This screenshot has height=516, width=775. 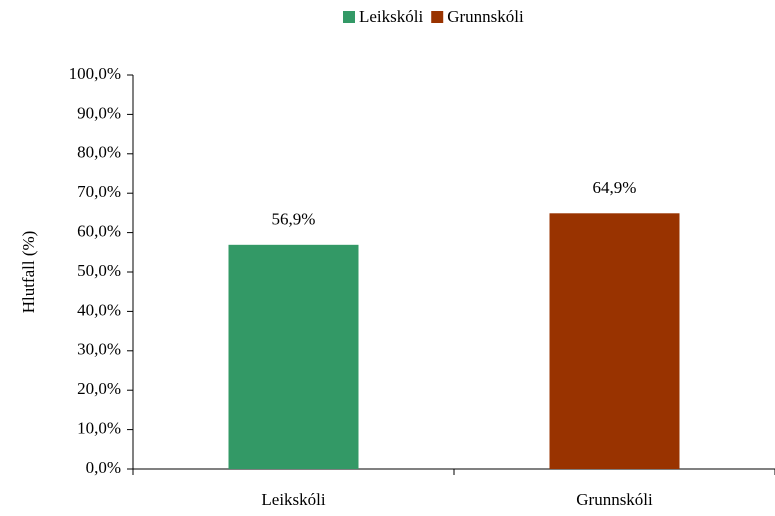 I want to click on y-tick-label: 40,0%, so click(x=99, y=309).